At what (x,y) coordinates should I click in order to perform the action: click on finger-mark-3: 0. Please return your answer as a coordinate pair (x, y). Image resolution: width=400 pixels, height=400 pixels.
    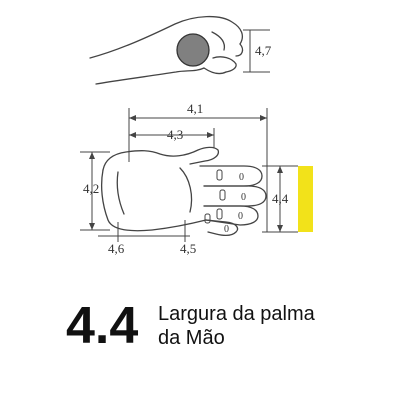
    Looking at the image, I should click on (240, 216).